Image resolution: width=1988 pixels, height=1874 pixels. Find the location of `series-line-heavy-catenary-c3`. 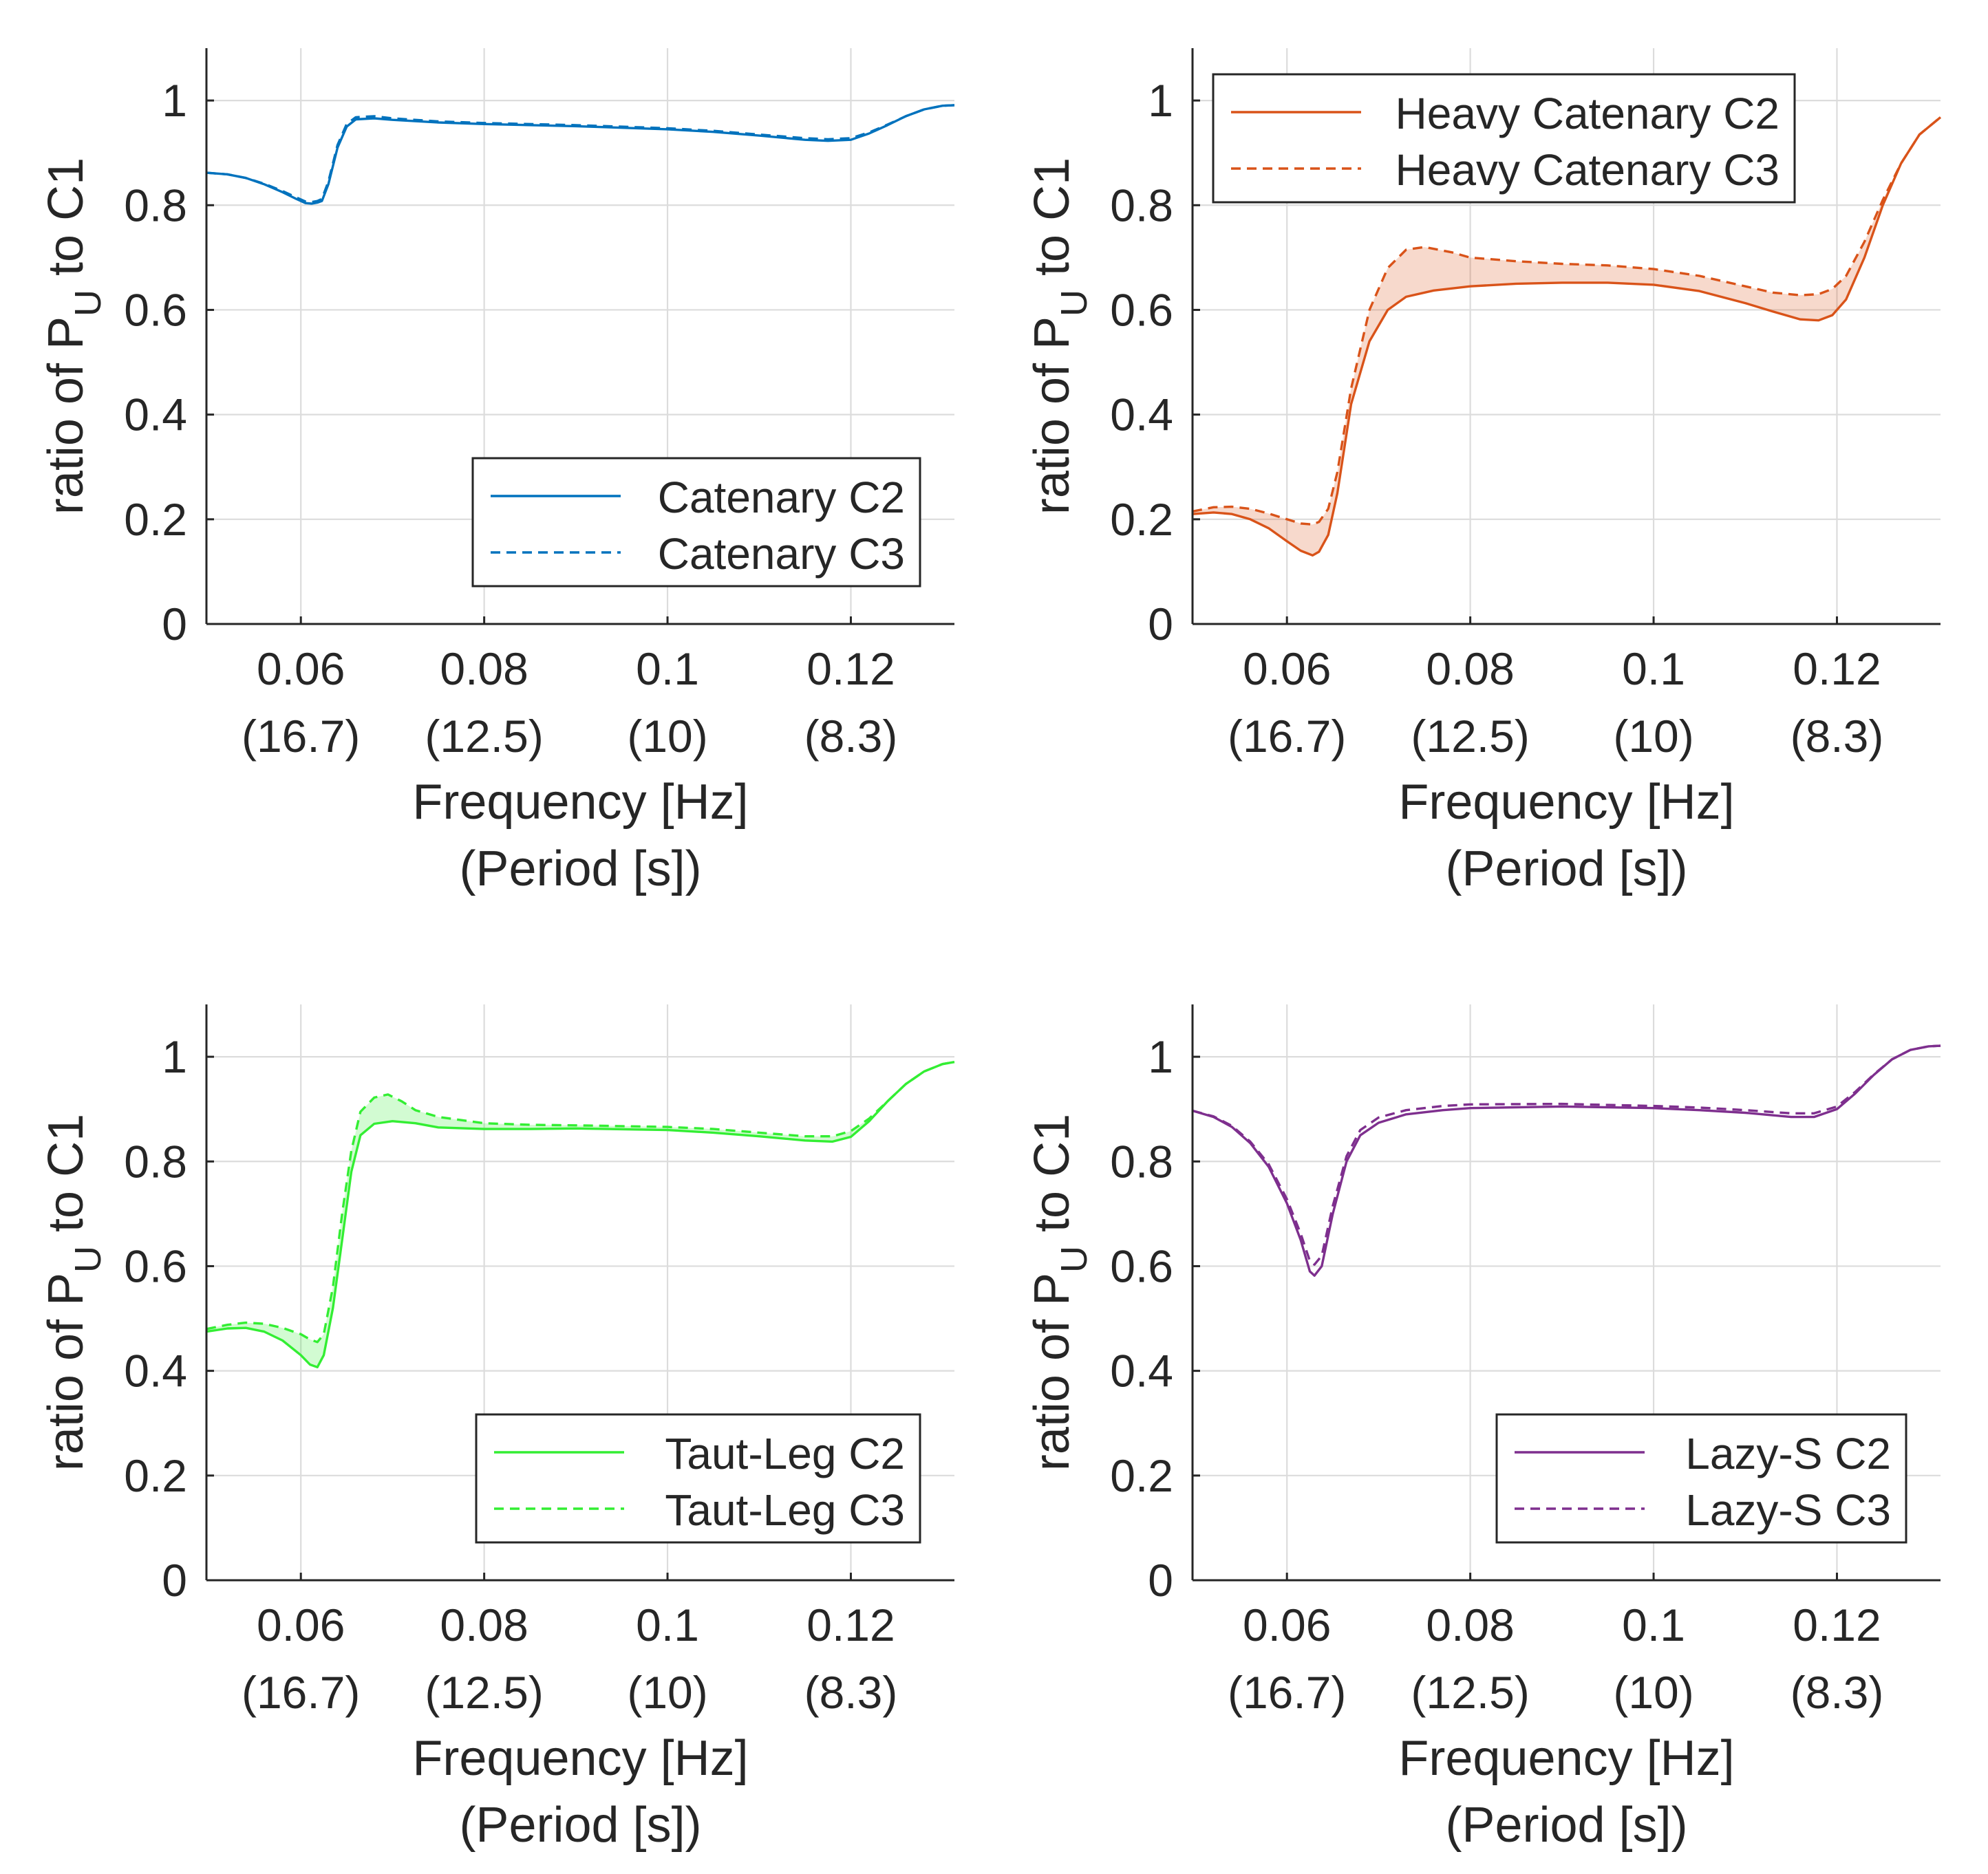

series-line-heavy-catenary-c3 is located at coordinates (1567, 321).